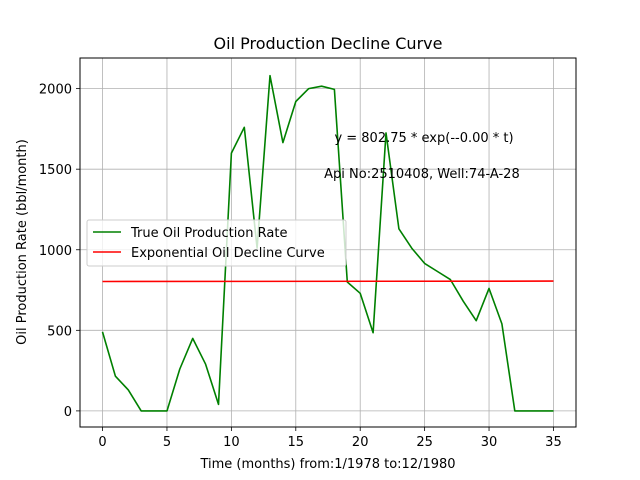 Image resolution: width=640 pixels, height=480 pixels. Describe the element at coordinates (423, 138) in the screenshot. I see `annotation-text: y = 802.75 * exp(--0.00 * t)` at that location.